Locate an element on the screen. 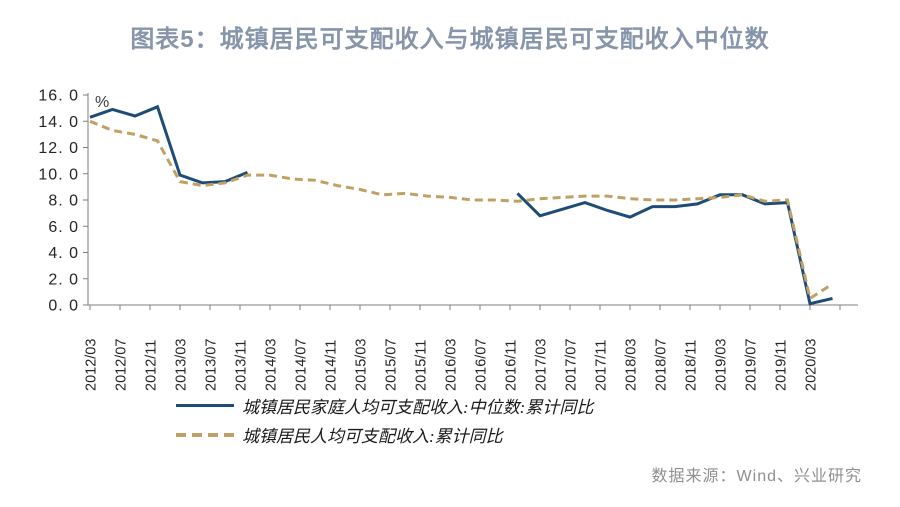 Image resolution: width=900 pixels, height=507 pixels. x-tick-label: 2013/07 is located at coordinates (212, 365).